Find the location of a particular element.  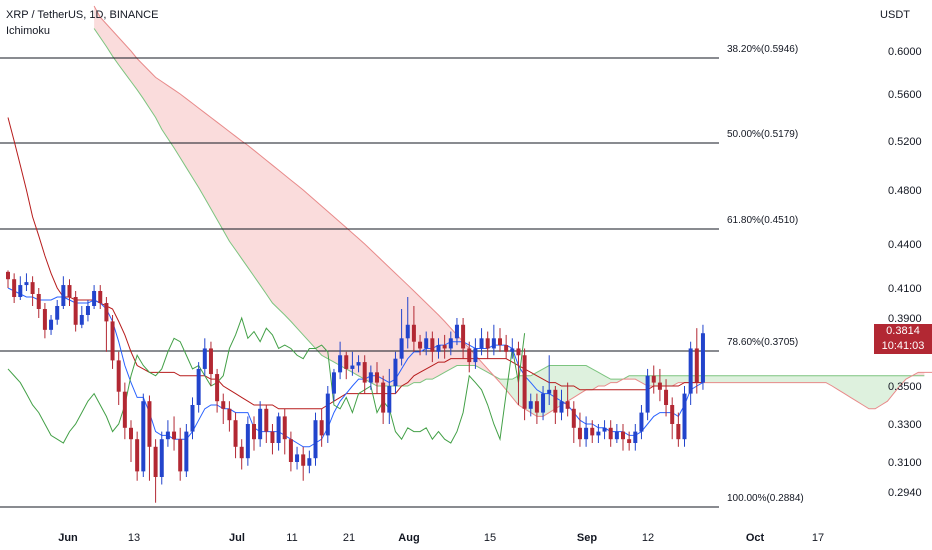

symbol-title: XRP / TetherUS, 1D, BINANCE is located at coordinates (82, 15).